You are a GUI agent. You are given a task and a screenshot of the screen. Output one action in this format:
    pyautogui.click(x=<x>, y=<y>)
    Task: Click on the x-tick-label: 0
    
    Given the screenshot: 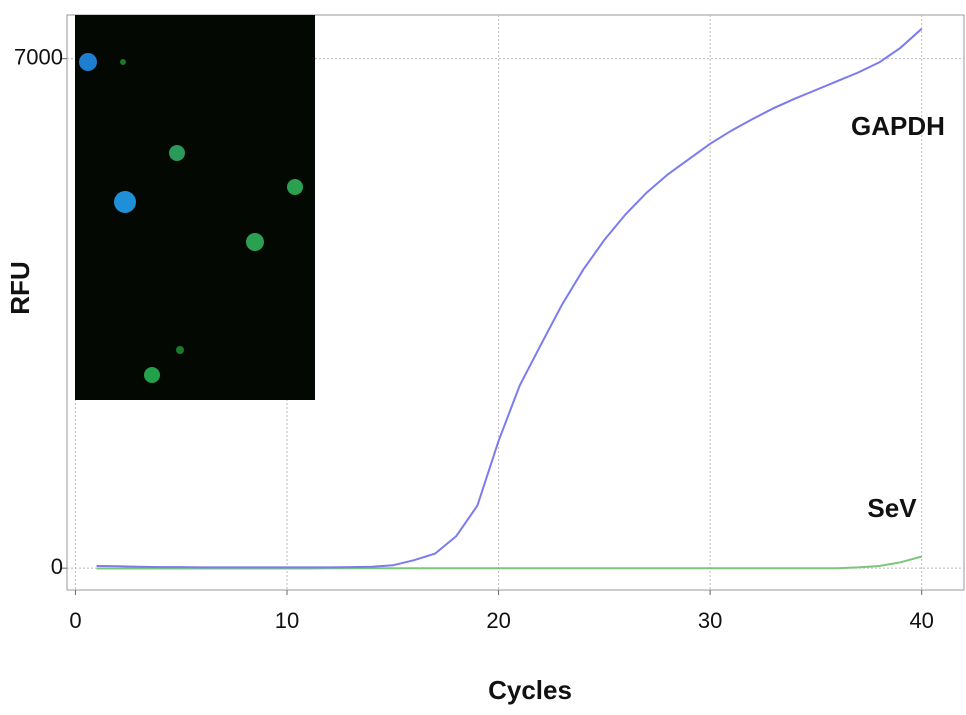 What is the action you would take?
    pyautogui.click(x=75, y=620)
    